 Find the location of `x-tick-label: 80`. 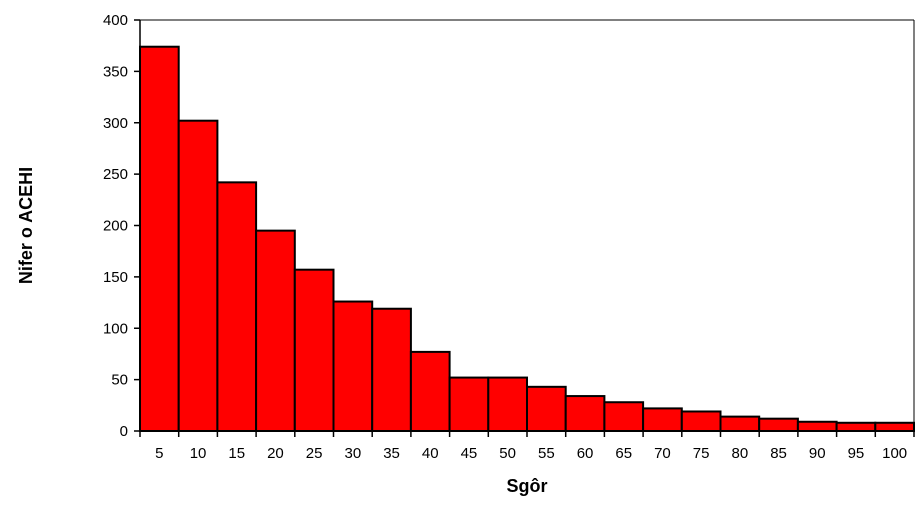

x-tick-label: 80 is located at coordinates (740, 453).